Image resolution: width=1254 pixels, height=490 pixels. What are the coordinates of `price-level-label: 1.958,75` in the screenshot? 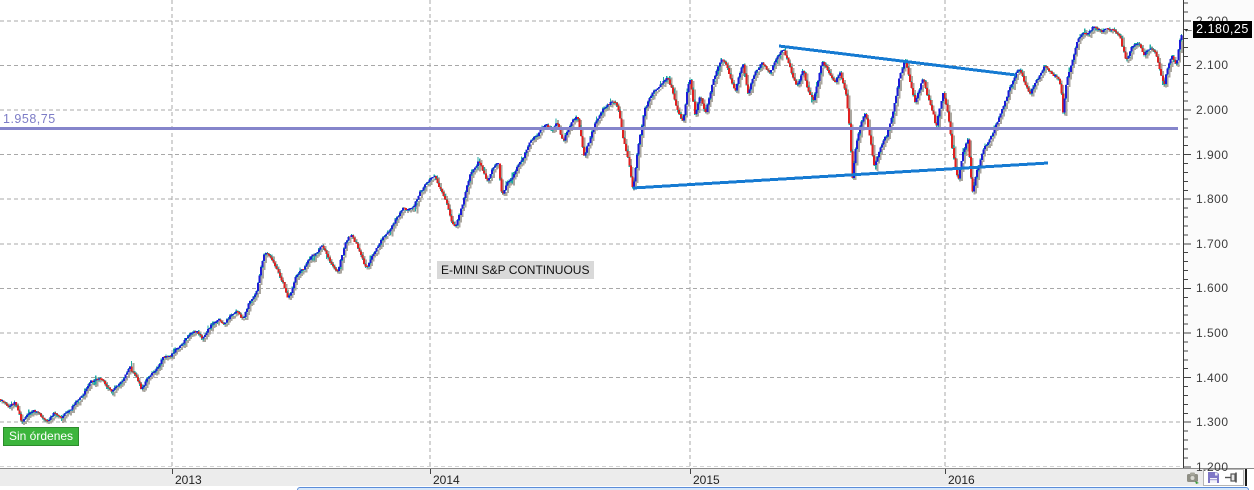 It's located at (29, 119).